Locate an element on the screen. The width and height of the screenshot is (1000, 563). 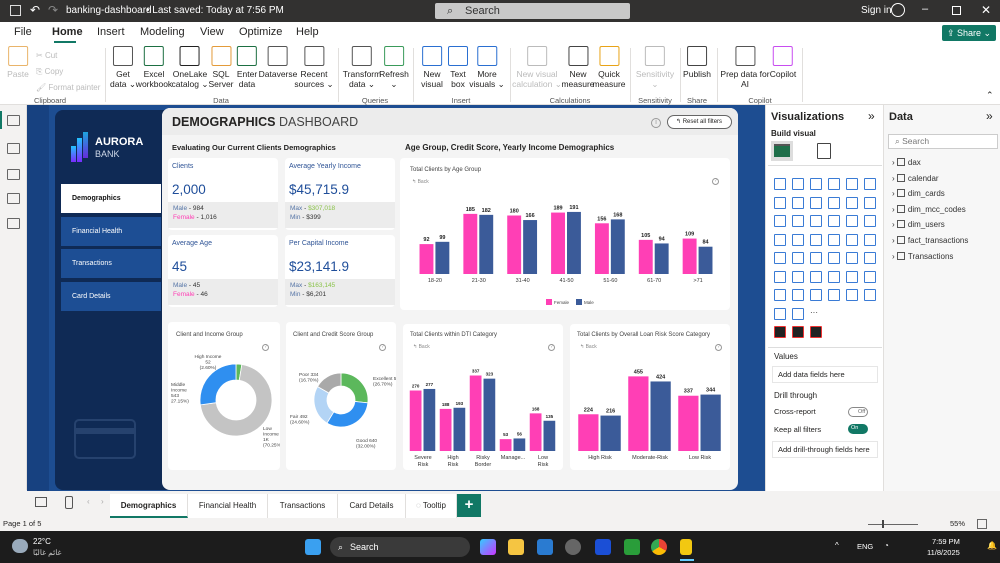
table-calendar: › calendar is located at coordinates (915, 178).